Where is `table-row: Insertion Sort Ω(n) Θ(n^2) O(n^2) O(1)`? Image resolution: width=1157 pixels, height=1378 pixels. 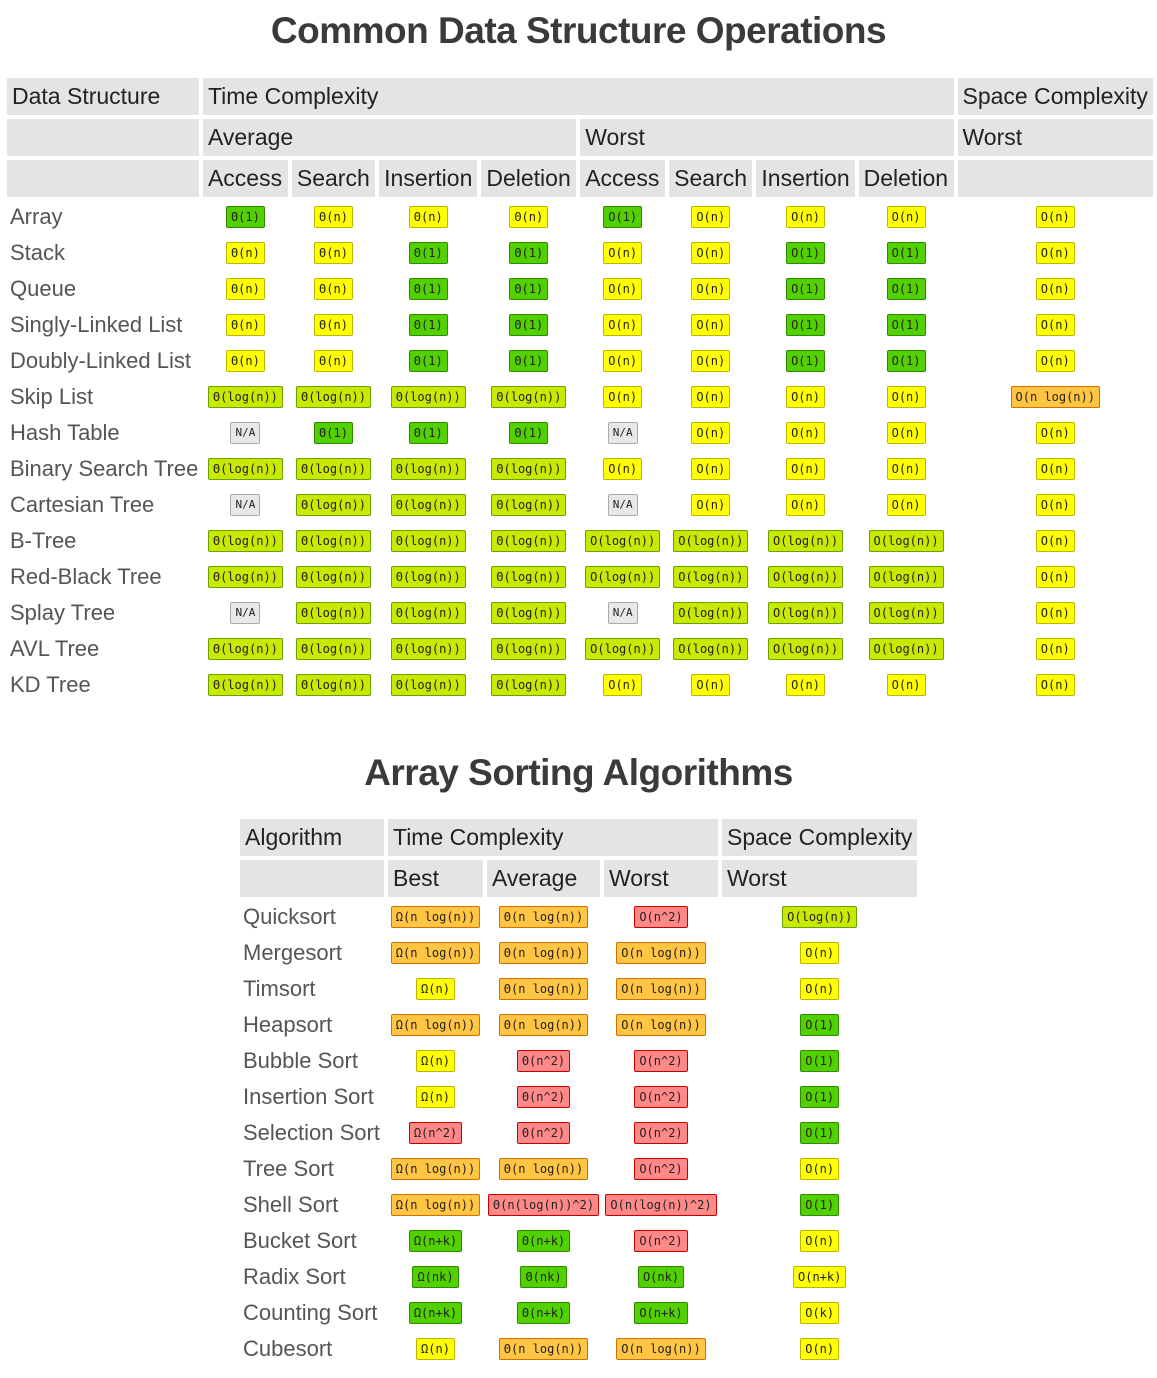
table-row: Insertion Sort Ω(n) Θ(n^2) O(n^2) O(1) is located at coordinates (578, 1097).